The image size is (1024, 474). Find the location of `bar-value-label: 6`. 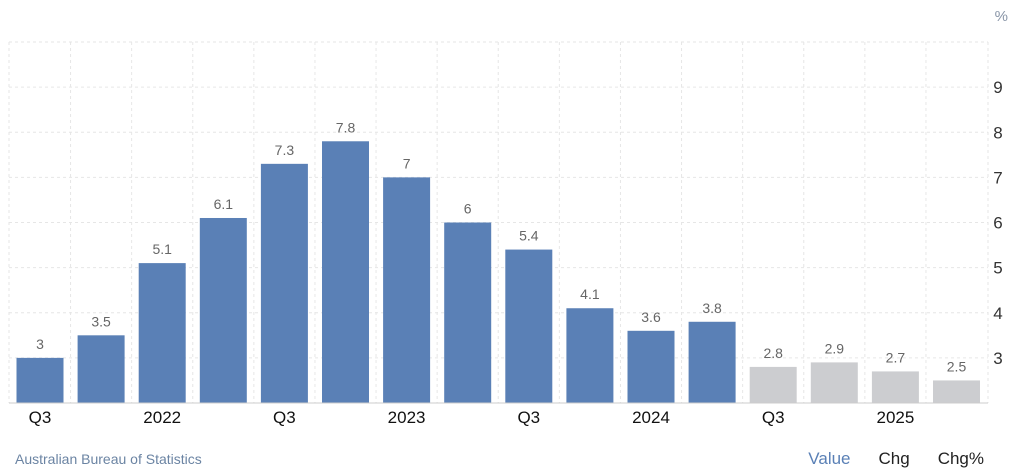

bar-value-label: 6 is located at coordinates (468, 209).